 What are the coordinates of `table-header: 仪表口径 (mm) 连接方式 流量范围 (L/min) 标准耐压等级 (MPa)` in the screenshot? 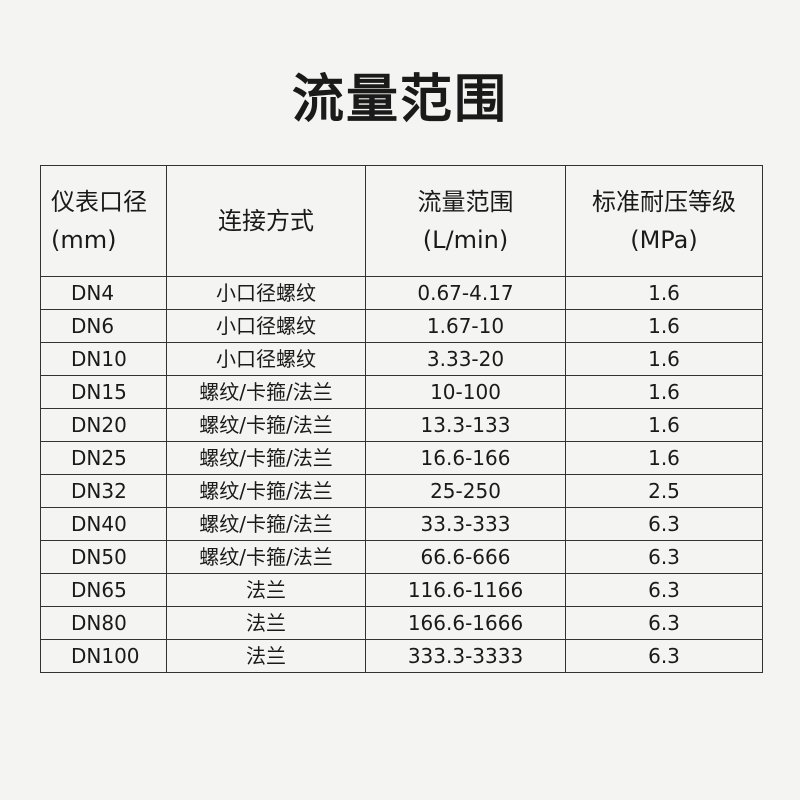 It's located at (401, 221).